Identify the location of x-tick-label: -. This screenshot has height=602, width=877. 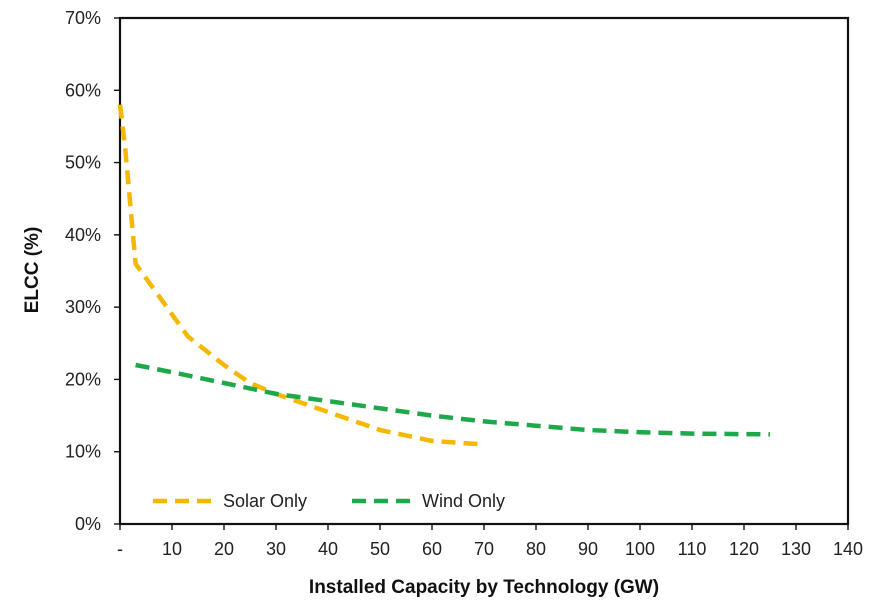
(120, 549).